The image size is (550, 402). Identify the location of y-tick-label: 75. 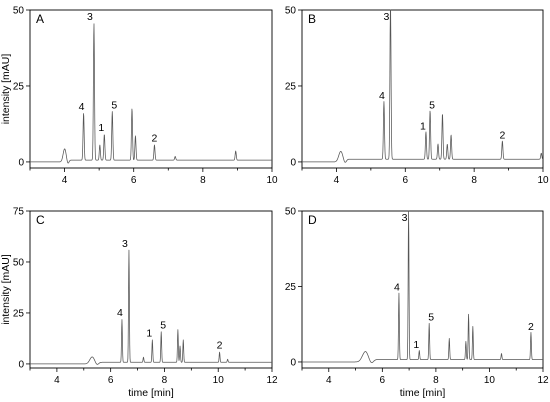
(19, 212).